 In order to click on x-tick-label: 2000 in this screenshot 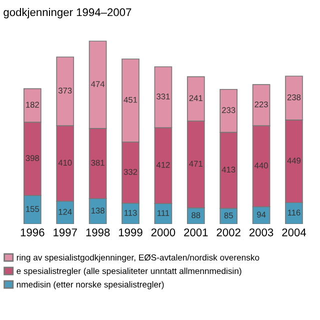, I will do `click(163, 232)`.